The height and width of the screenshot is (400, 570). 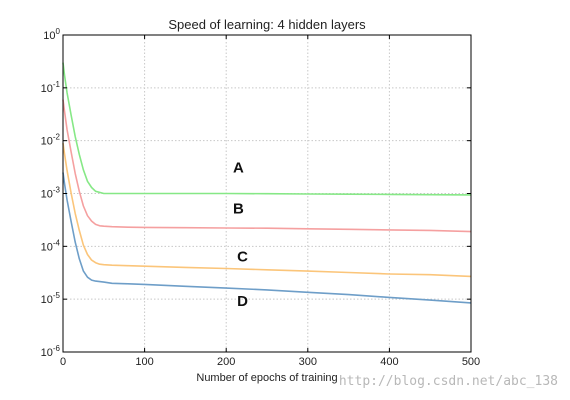 I want to click on x-tick-label-0: 0, so click(x=63, y=362).